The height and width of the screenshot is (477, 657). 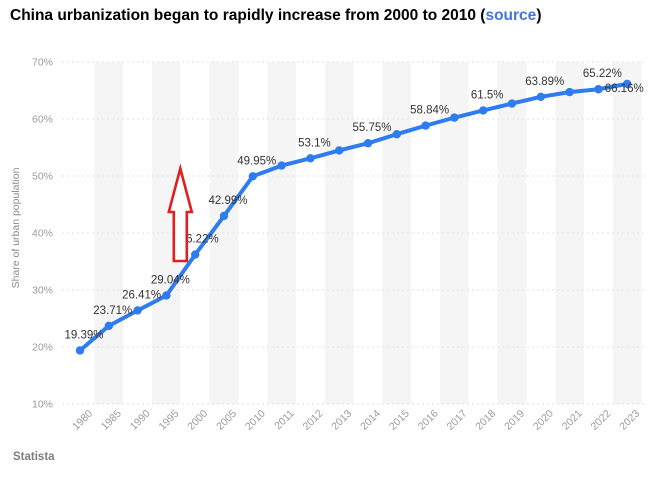 What do you see at coordinates (399, 420) in the screenshot?
I see `x-axis-tick-label: 2015` at bounding box center [399, 420].